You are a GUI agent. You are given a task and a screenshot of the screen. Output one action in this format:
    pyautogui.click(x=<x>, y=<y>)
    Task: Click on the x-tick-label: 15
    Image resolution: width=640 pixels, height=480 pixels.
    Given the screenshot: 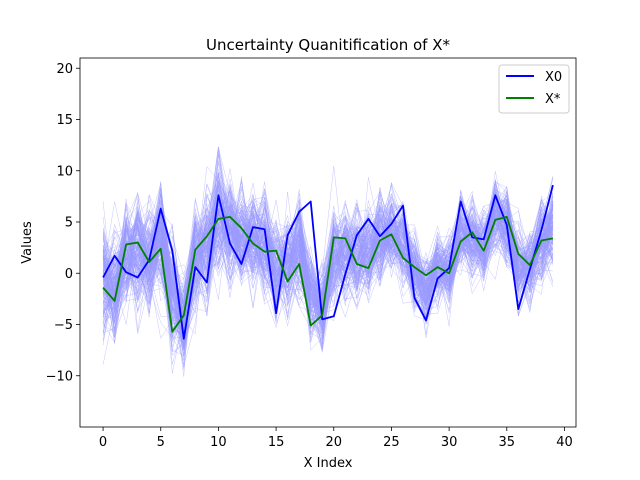 What is the action you would take?
    pyautogui.click(x=276, y=442)
    